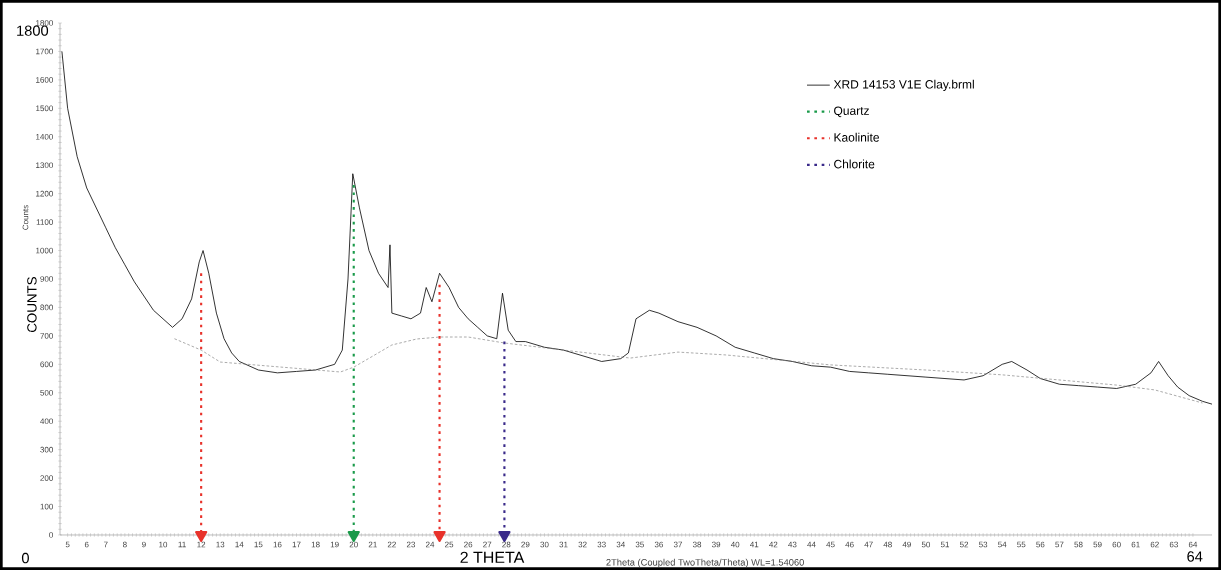  What do you see at coordinates (830, 544) in the screenshot?
I see `x-tick-label: 45` at bounding box center [830, 544].